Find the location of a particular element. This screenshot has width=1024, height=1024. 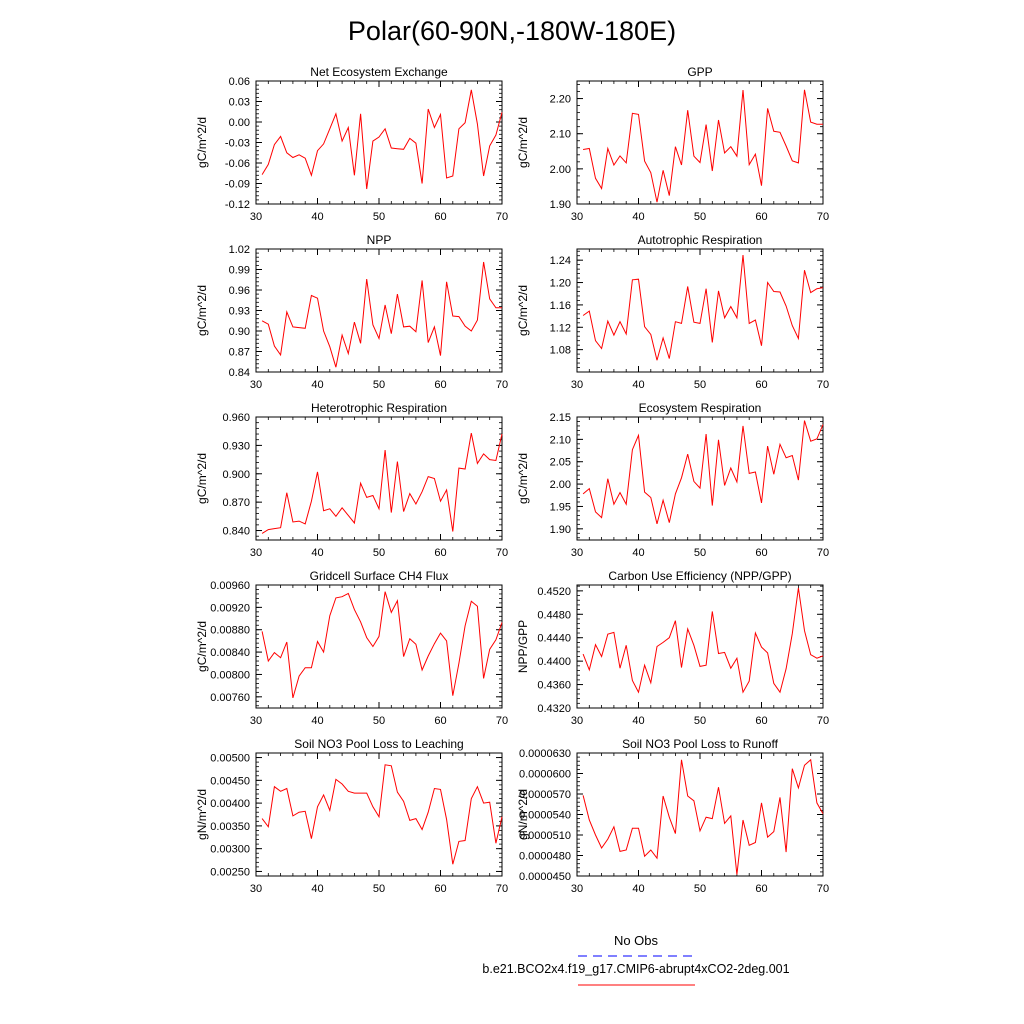

y-tick-label: 0.00250 is located at coordinates (230, 872).